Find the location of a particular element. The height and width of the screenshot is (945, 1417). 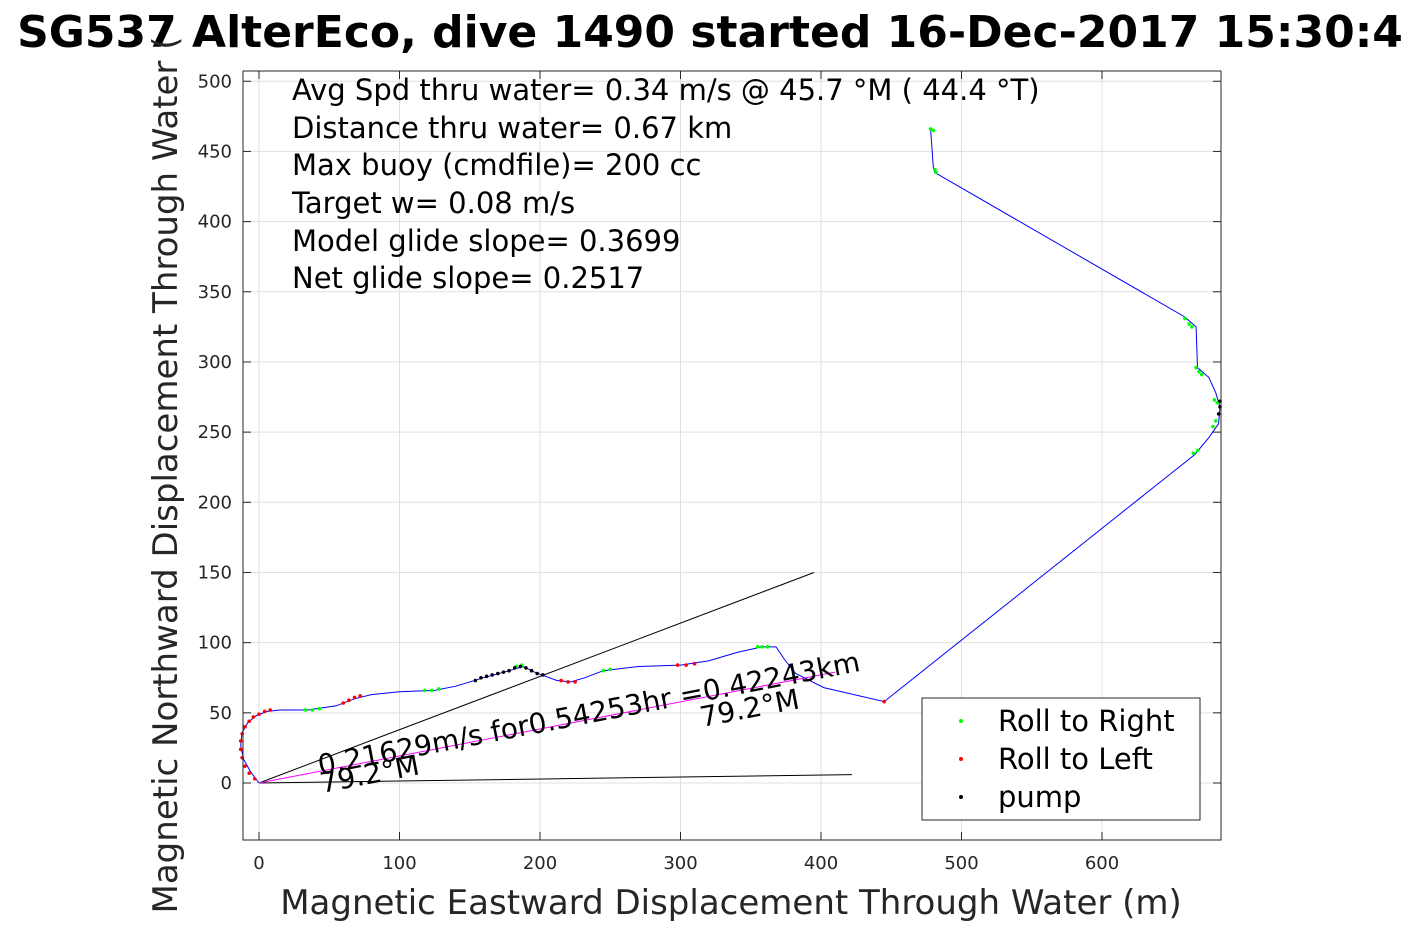

legend-marker-pump is located at coordinates (961, 797).